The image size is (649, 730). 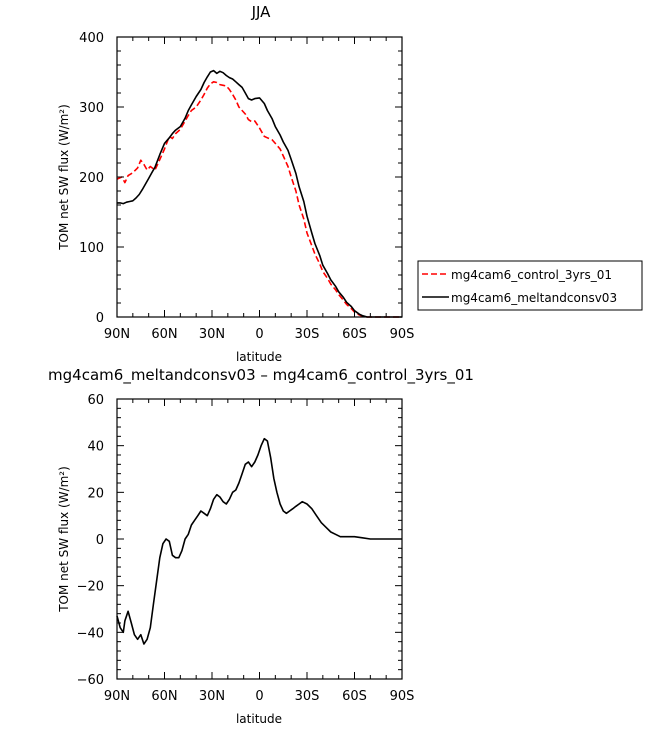 I want to click on bottom-chart-x-tick-label: 60S, so click(x=354, y=696).